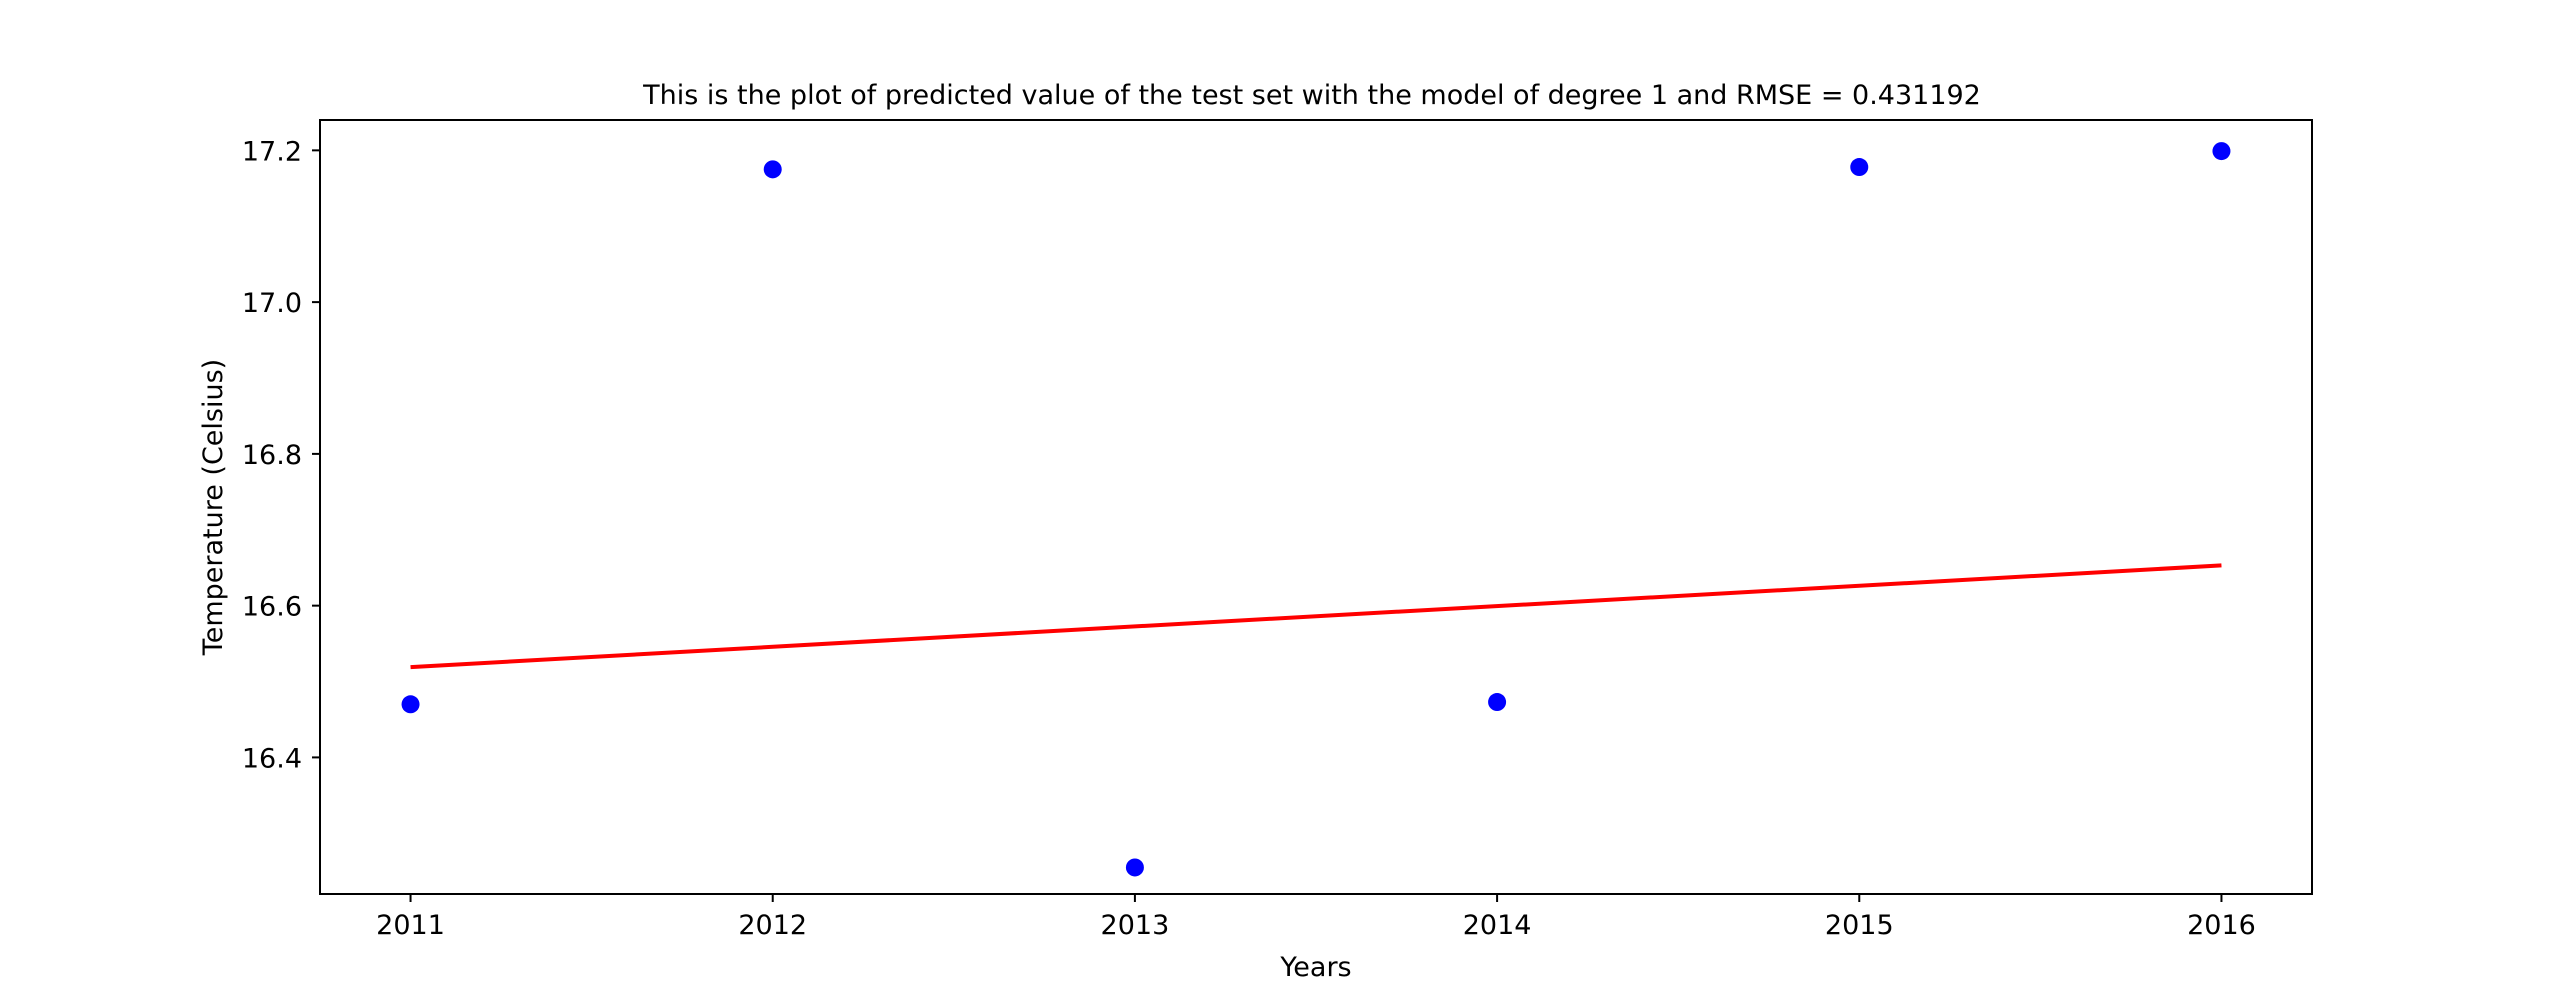 This screenshot has width=2560, height=1000. I want to click on y-tick-label: 16.6, so click(272, 607).